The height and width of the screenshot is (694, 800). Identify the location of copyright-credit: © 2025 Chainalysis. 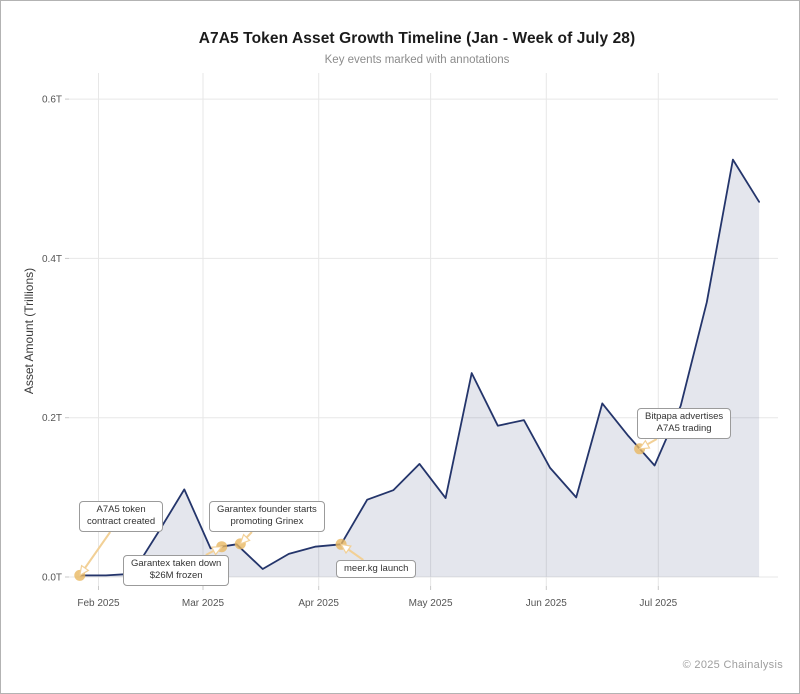
(732, 665).